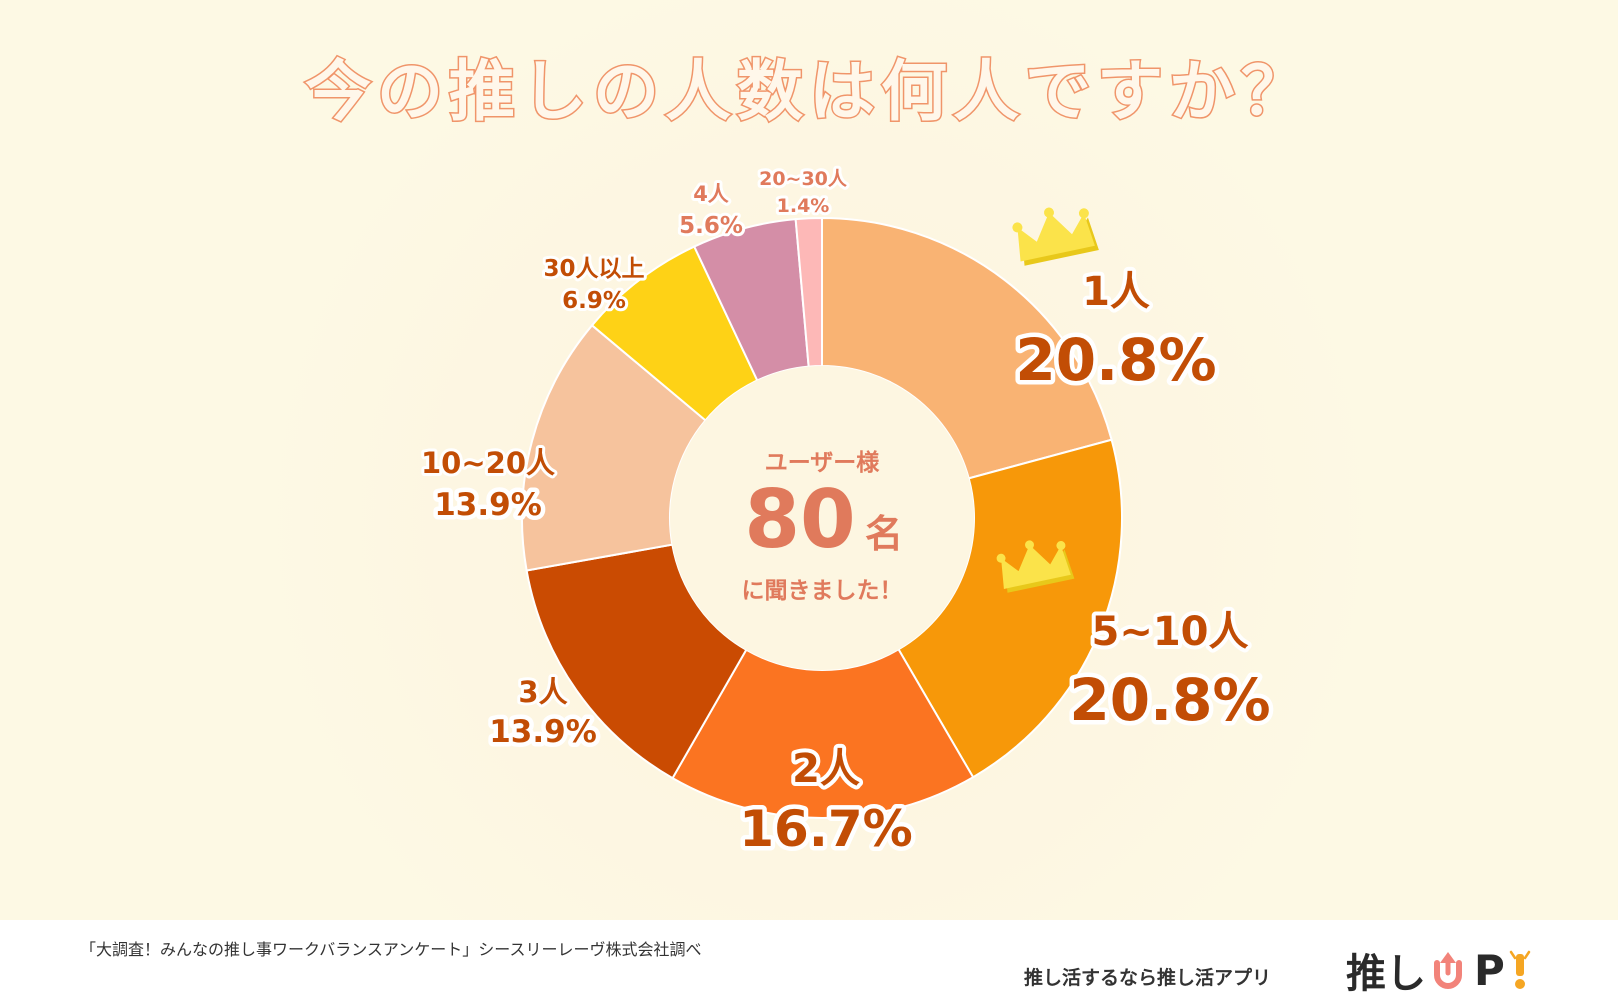  Describe the element at coordinates (826, 769) in the screenshot. I see `slice-label-2: 2人` at that location.